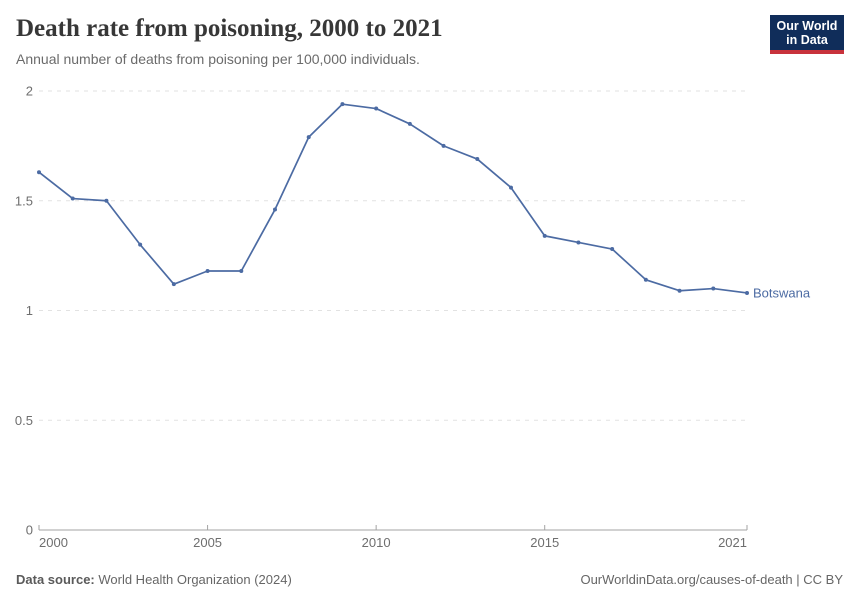 The width and height of the screenshot is (850, 600). I want to click on y-tick-label: 0, so click(29, 530).